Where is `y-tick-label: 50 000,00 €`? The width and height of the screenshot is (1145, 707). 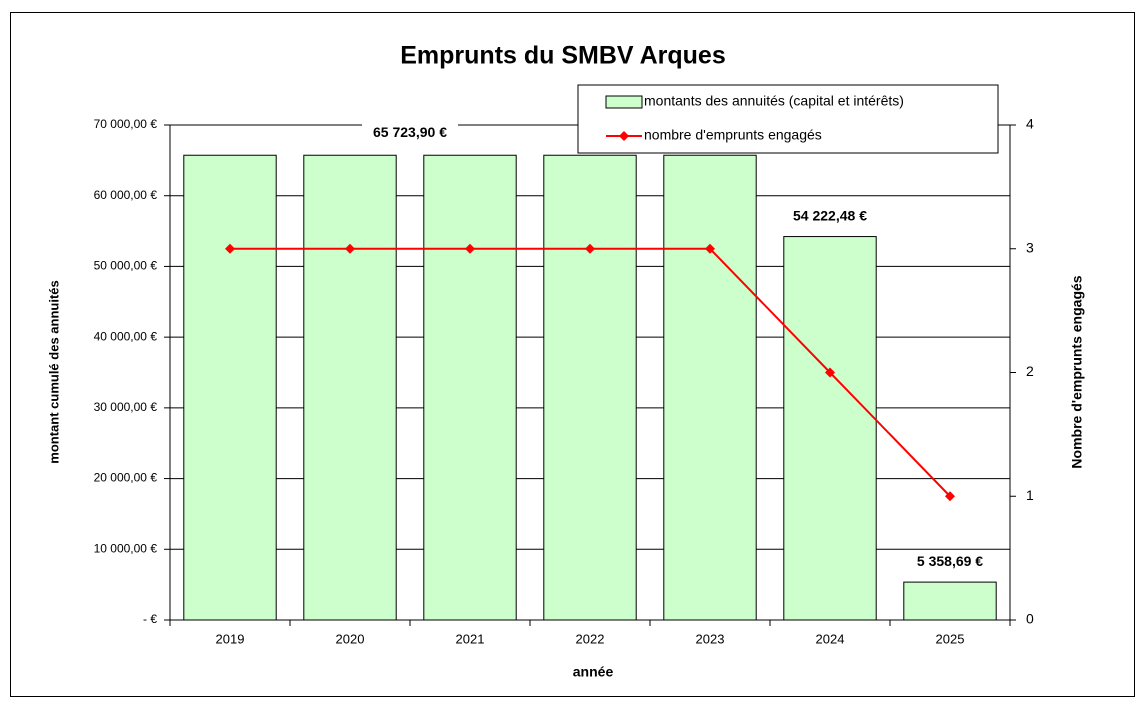
y-tick-label: 50 000,00 € is located at coordinates (126, 266).